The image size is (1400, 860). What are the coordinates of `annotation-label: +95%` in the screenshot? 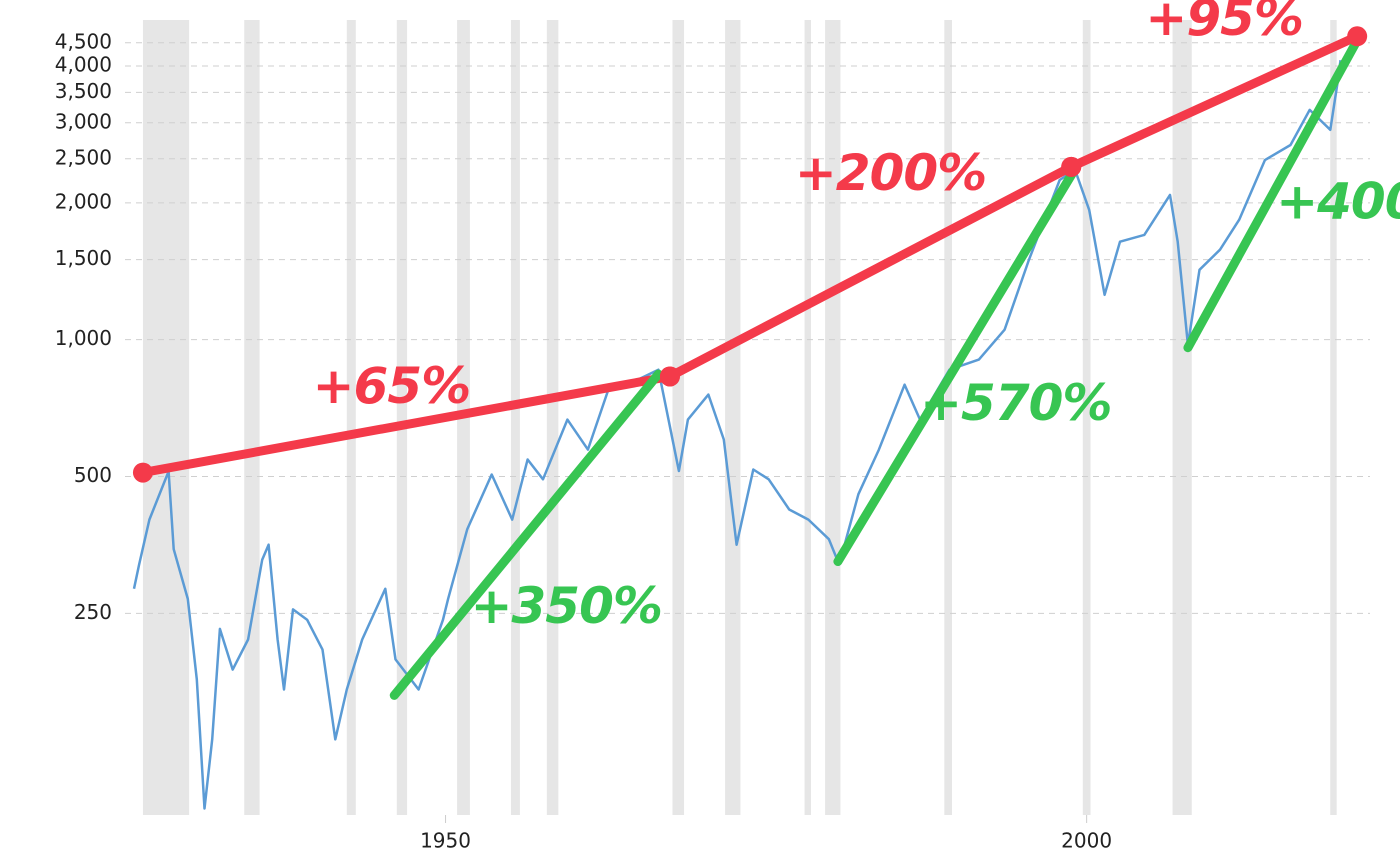 It's located at (1224, 23).